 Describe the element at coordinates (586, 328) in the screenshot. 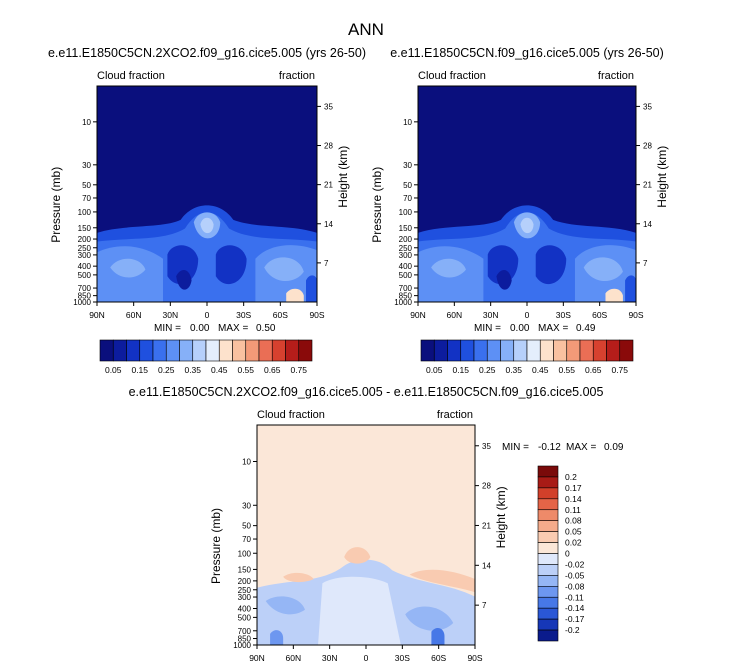

I see `max-value: 0.49` at that location.